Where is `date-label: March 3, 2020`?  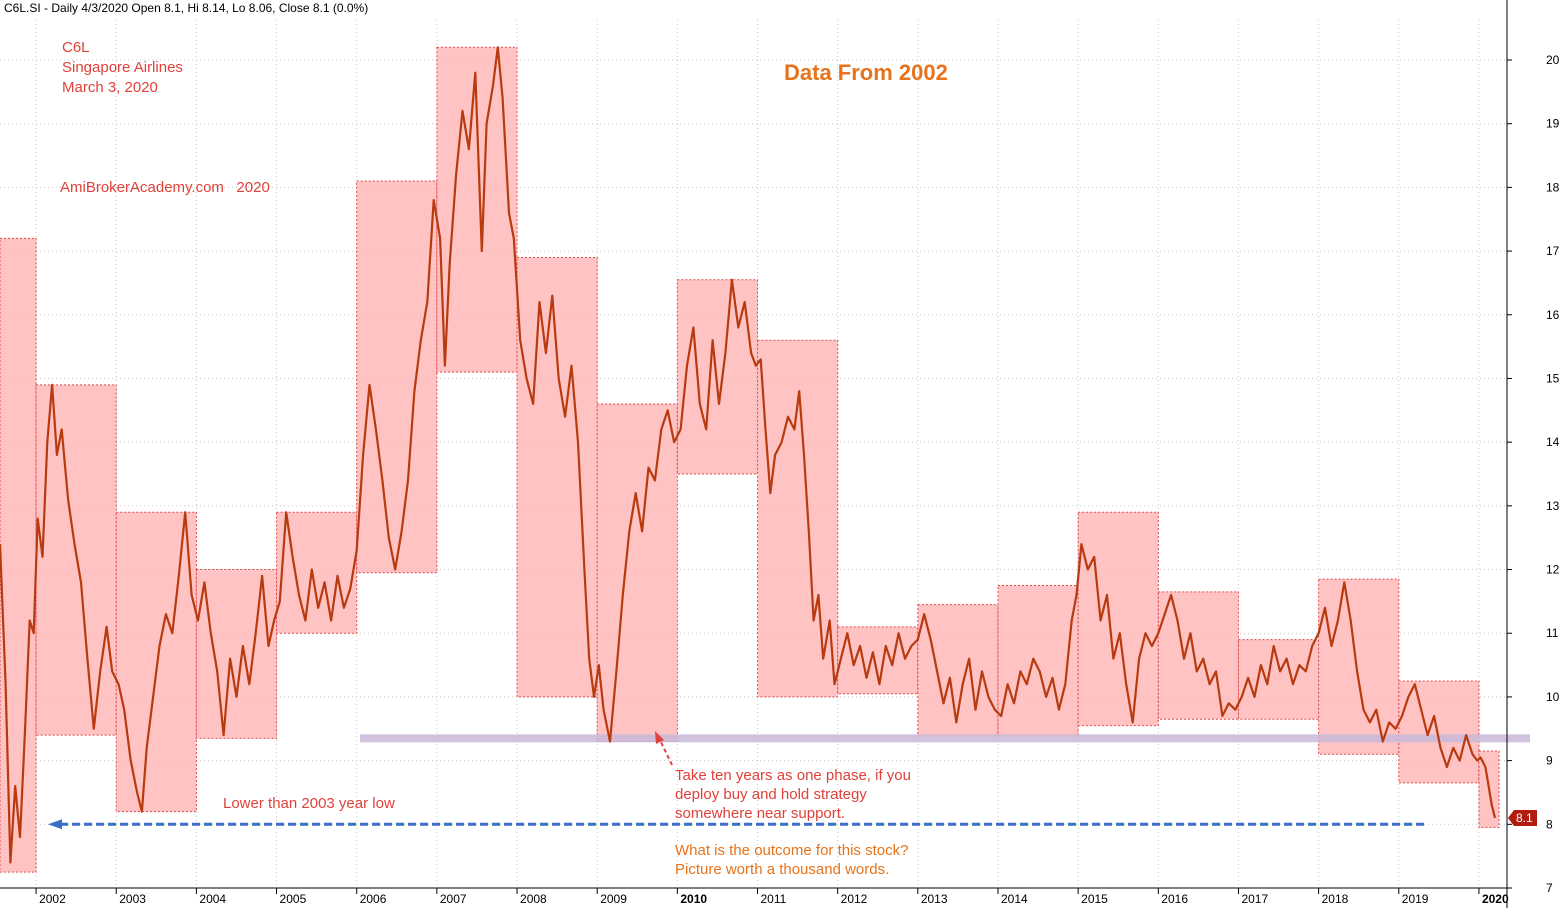
date-label: March 3, 2020 is located at coordinates (110, 87).